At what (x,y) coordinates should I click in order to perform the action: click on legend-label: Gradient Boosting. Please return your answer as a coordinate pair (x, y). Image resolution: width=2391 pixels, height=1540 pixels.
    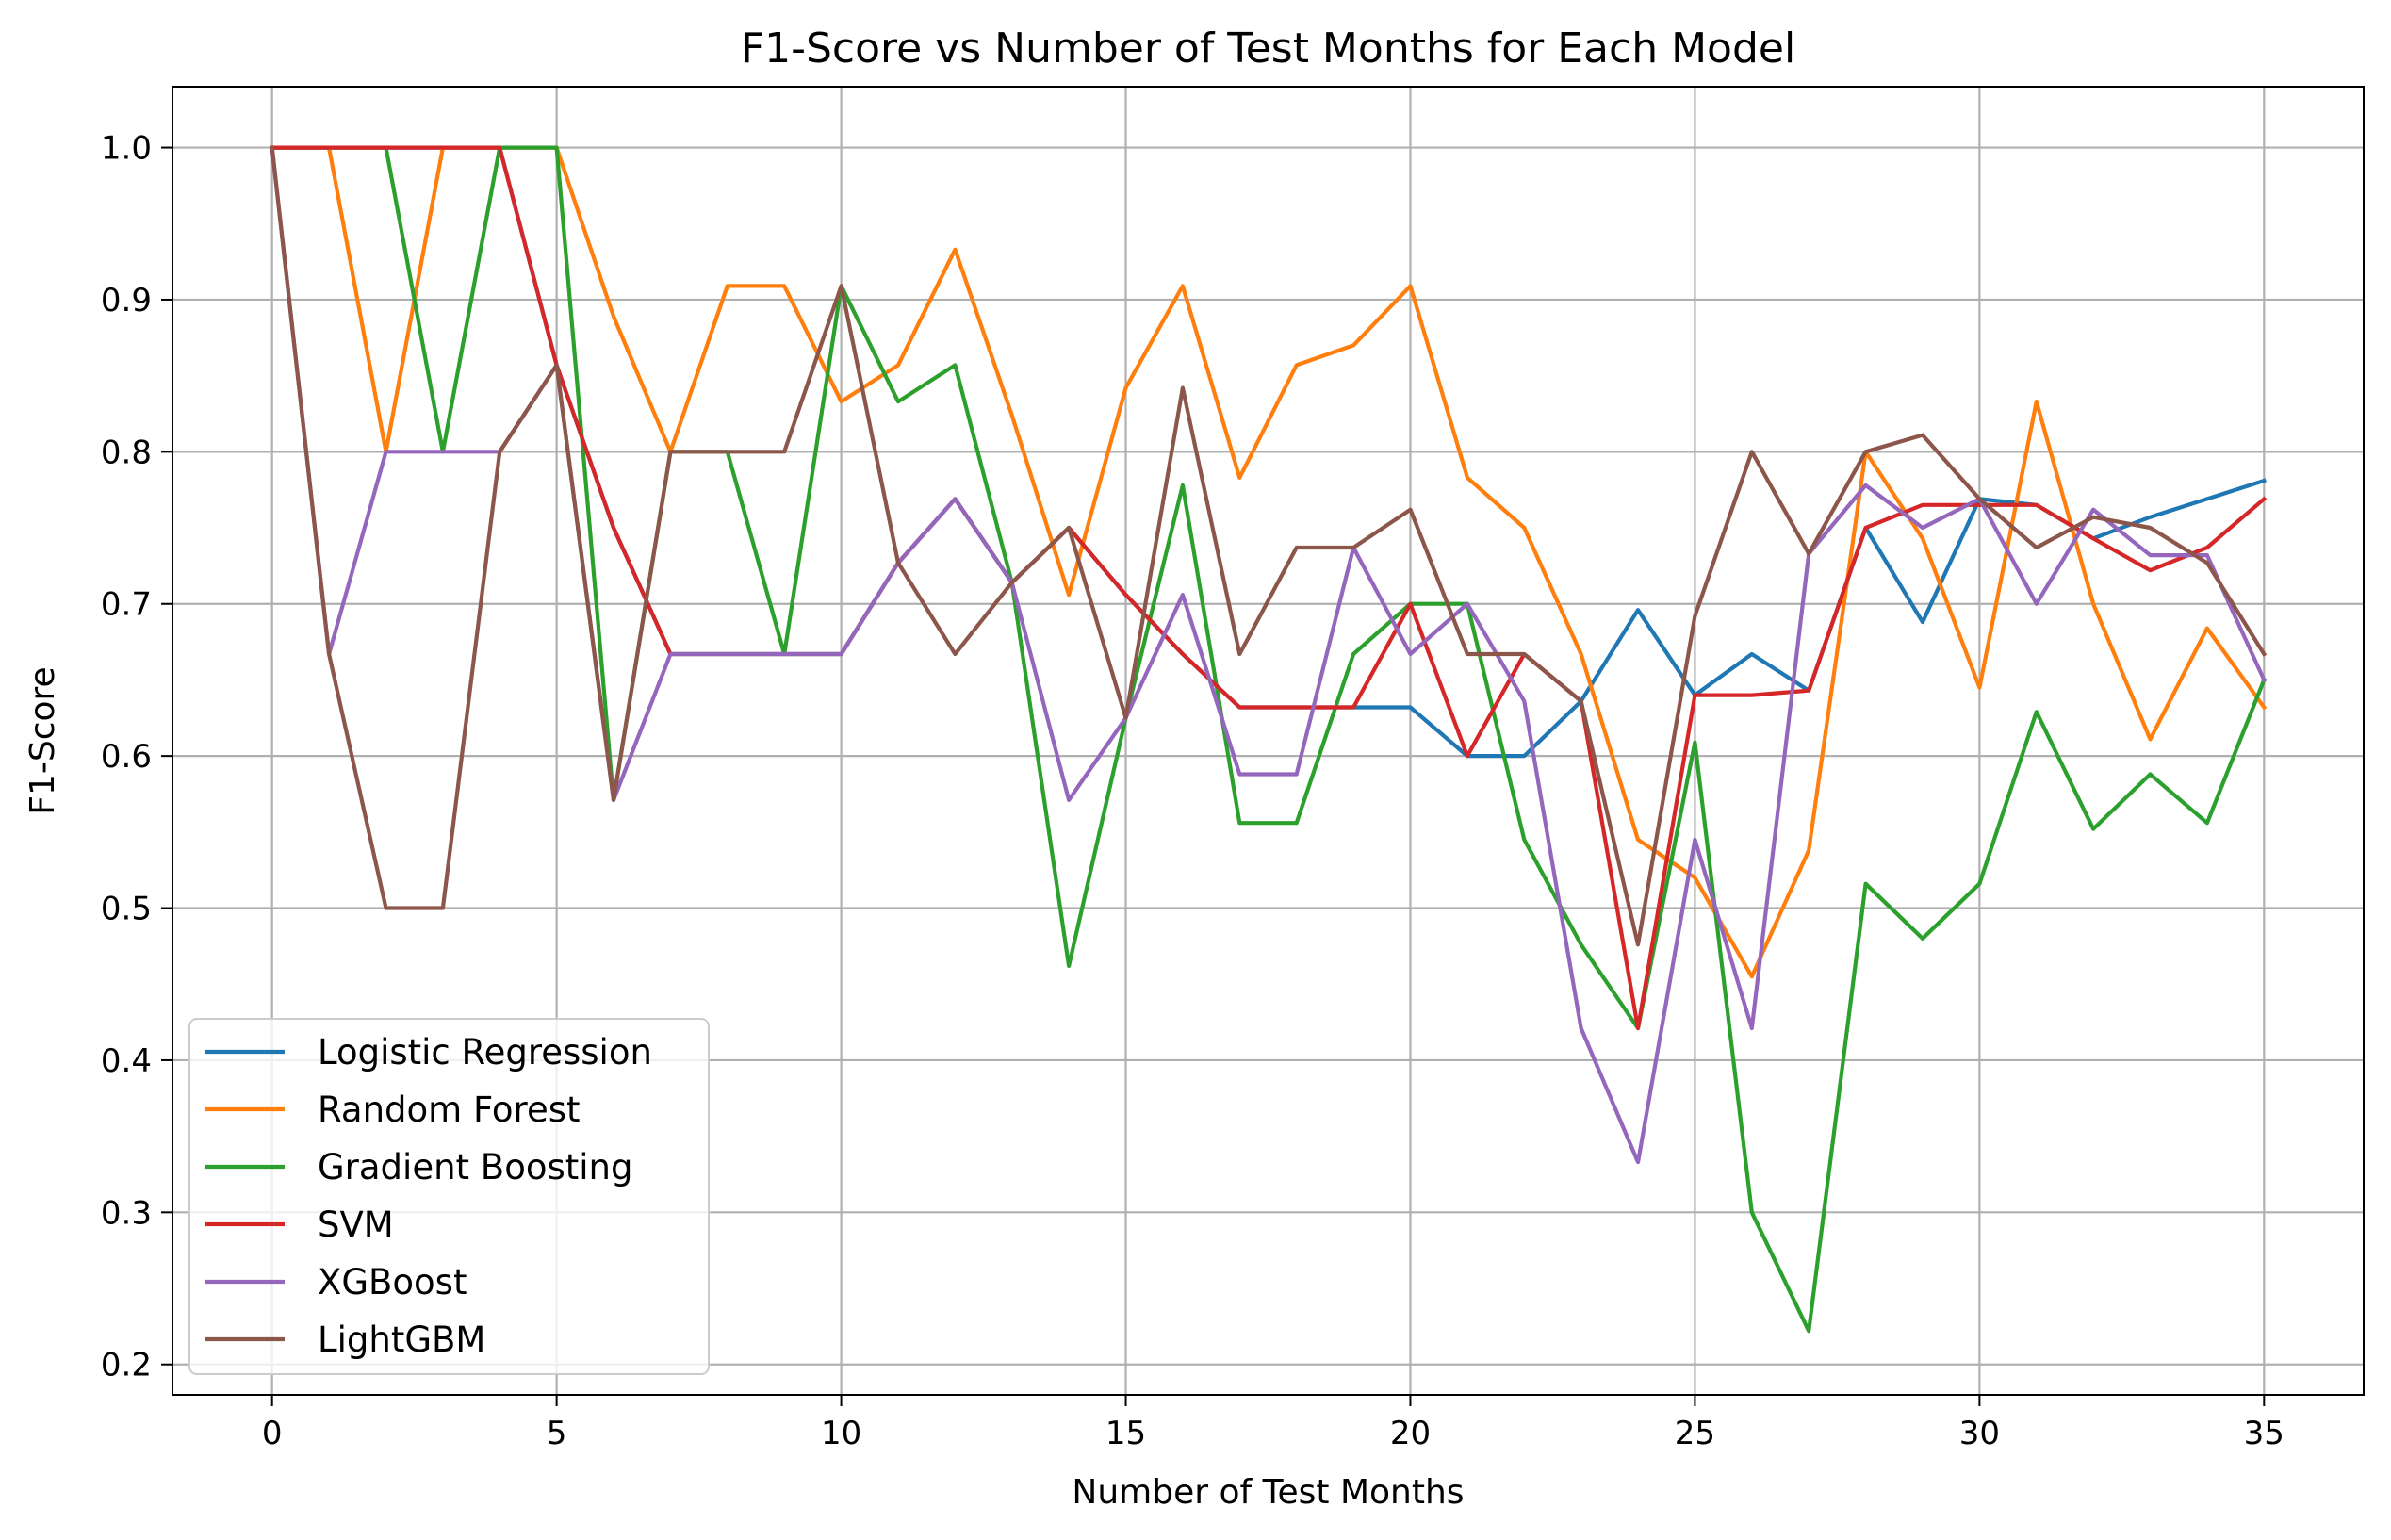
    Looking at the image, I should click on (475, 1167).